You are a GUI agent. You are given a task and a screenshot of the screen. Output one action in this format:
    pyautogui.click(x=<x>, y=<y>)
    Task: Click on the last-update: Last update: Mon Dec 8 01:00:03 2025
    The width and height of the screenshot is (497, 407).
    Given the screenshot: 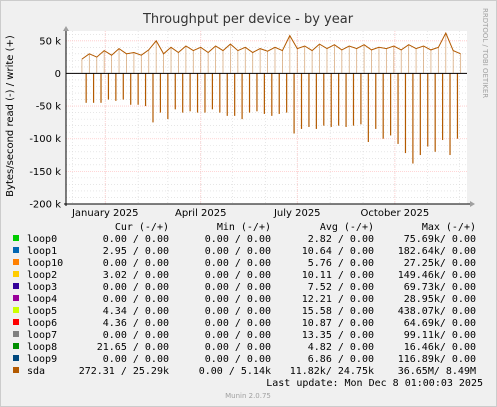 What is the action you would take?
    pyautogui.click(x=374, y=383)
    